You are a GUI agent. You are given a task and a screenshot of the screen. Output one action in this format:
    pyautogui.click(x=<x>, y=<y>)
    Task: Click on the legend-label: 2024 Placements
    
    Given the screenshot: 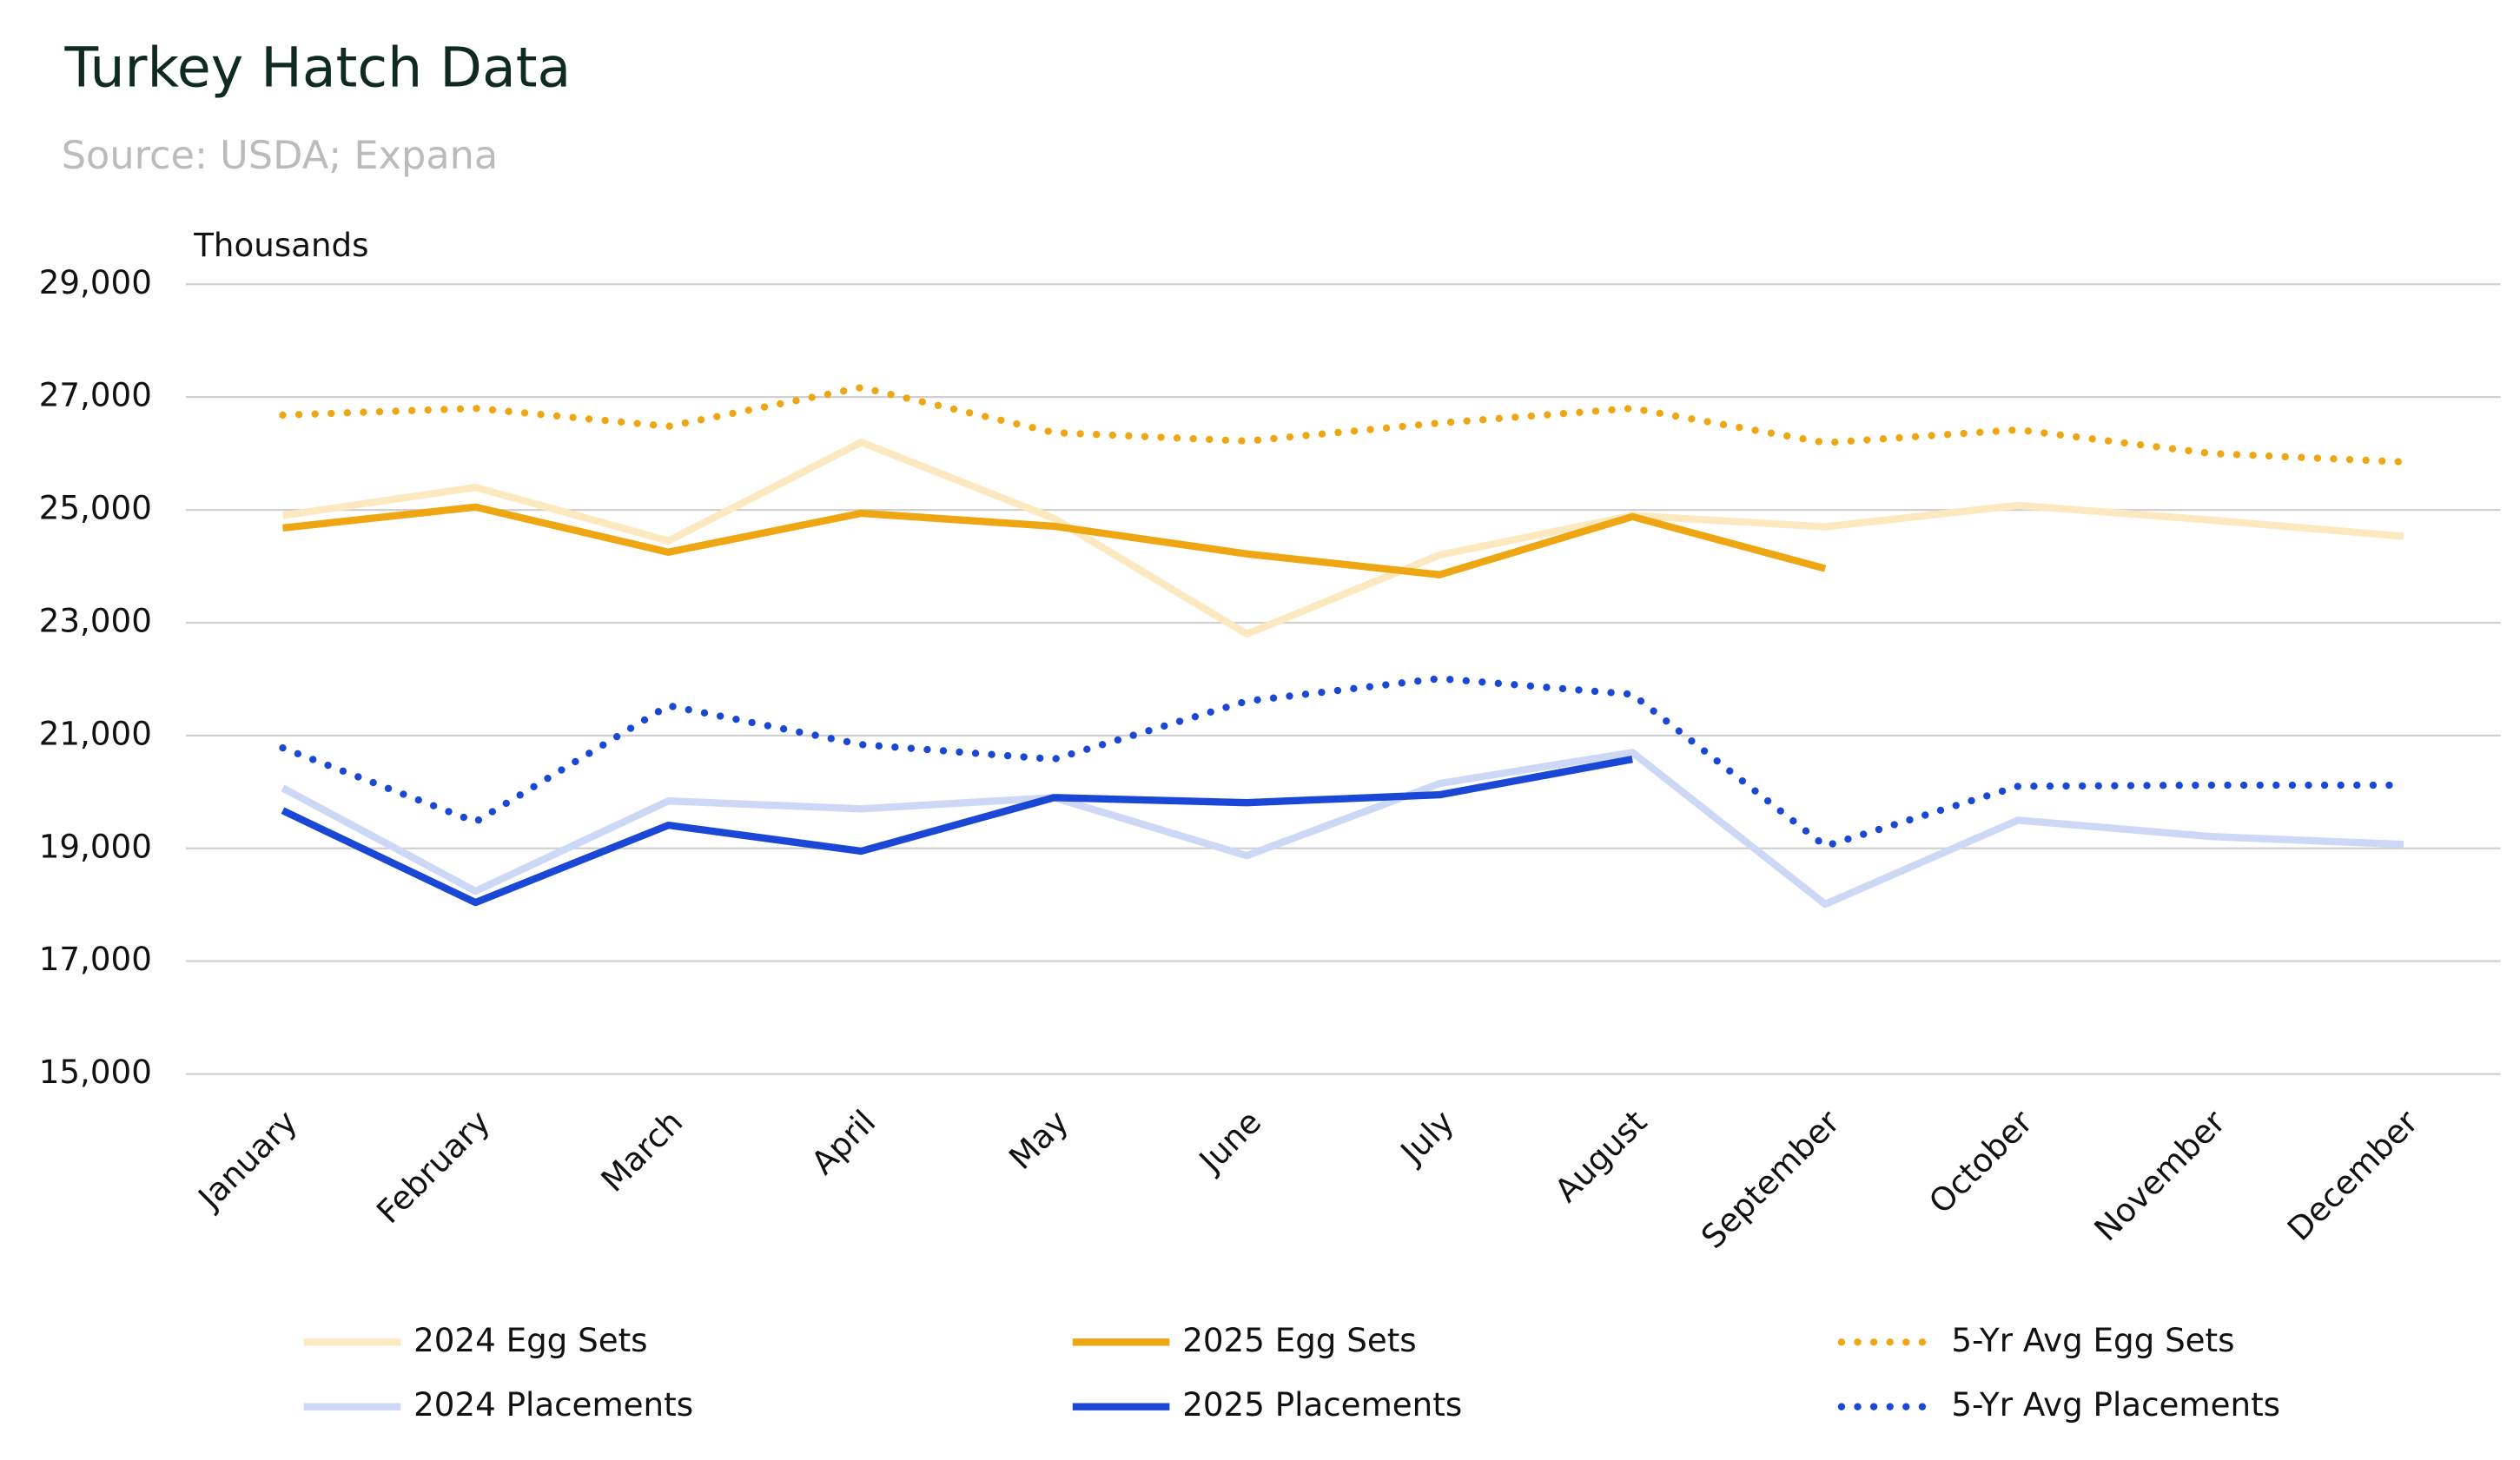 What is the action you would take?
    pyautogui.click(x=553, y=1404)
    